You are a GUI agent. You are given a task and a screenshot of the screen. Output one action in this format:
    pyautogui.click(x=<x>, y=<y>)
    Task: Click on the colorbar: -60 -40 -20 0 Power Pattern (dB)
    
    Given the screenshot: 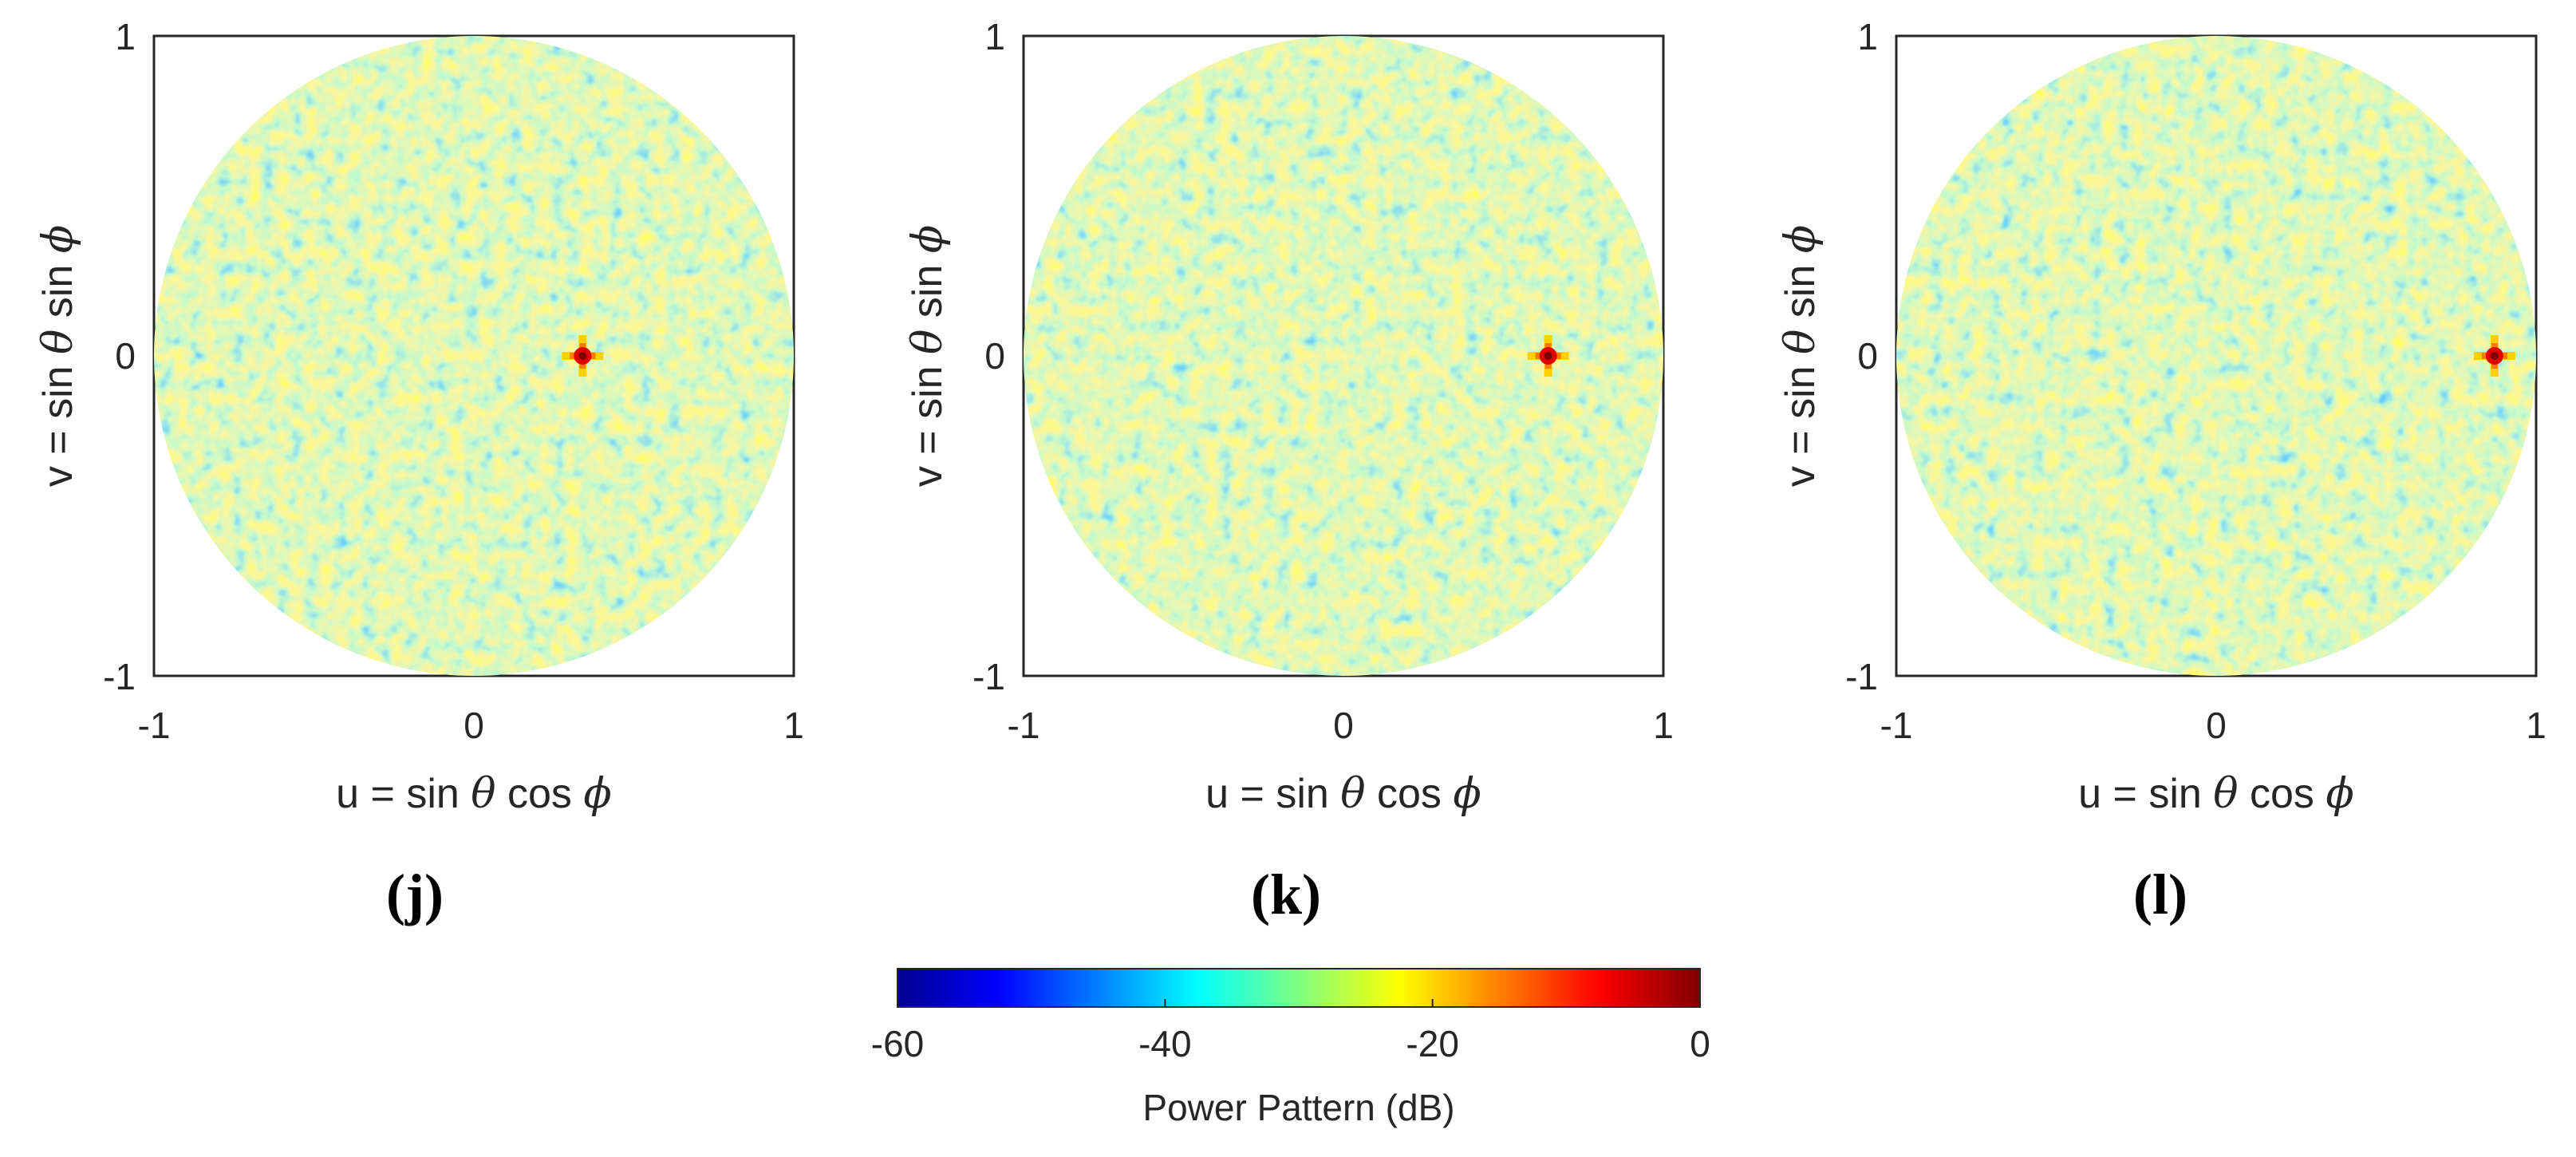 What is the action you would take?
    pyautogui.click(x=1291, y=1048)
    